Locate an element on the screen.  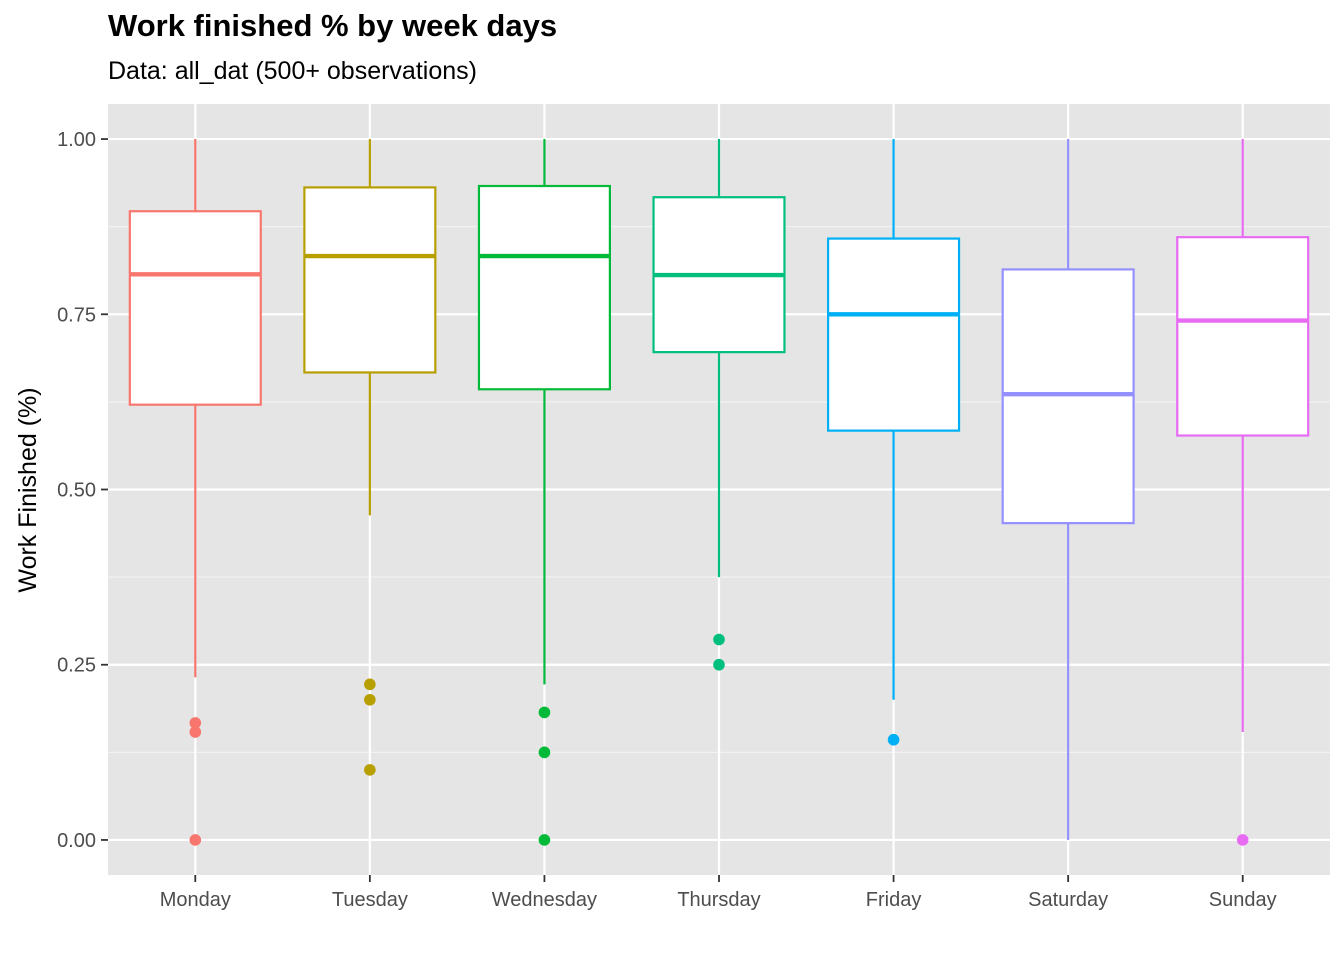
box-monday is located at coordinates (195, 492).